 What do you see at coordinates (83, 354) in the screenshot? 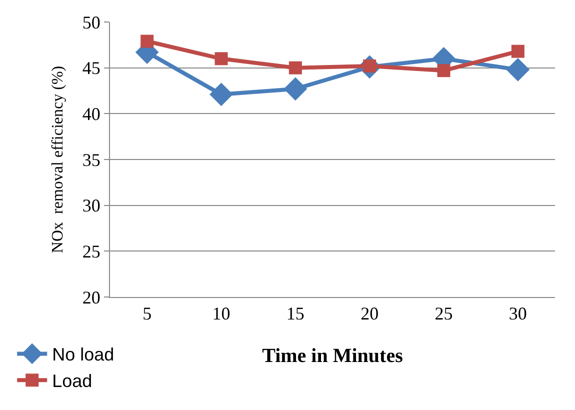
I see `legend-label: No load` at bounding box center [83, 354].